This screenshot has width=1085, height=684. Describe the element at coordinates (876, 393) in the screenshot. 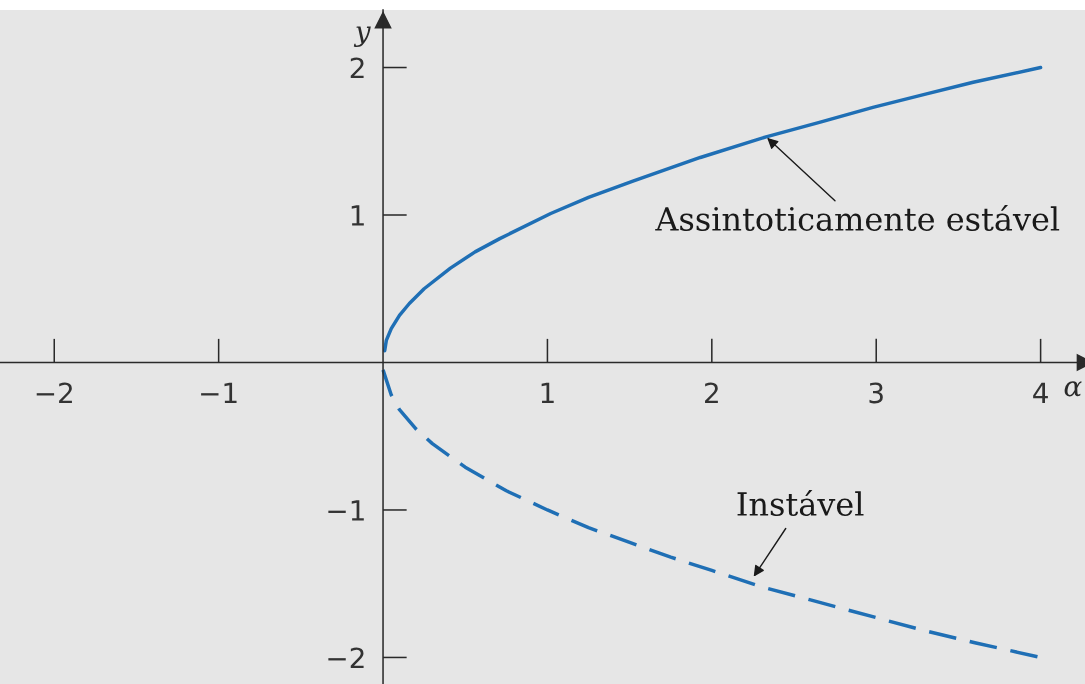

I see `x-tick-label: 3` at that location.